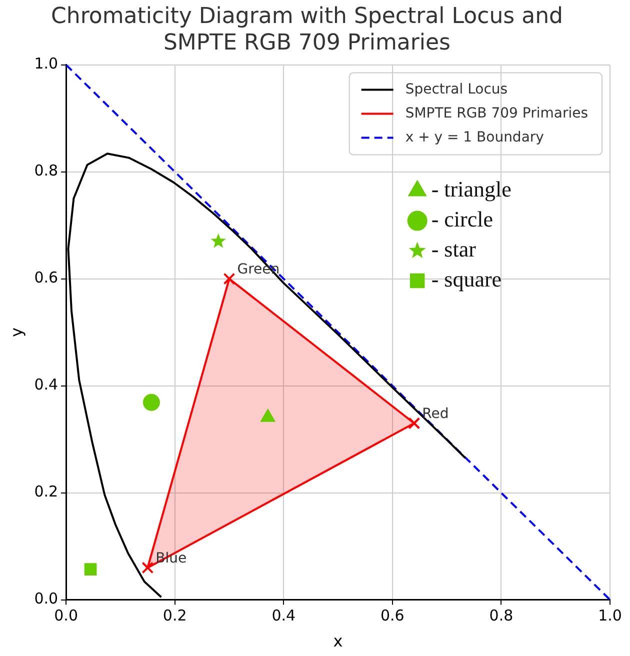  Describe the element at coordinates (454, 249) in the screenshot. I see `legend-label: - star` at that location.